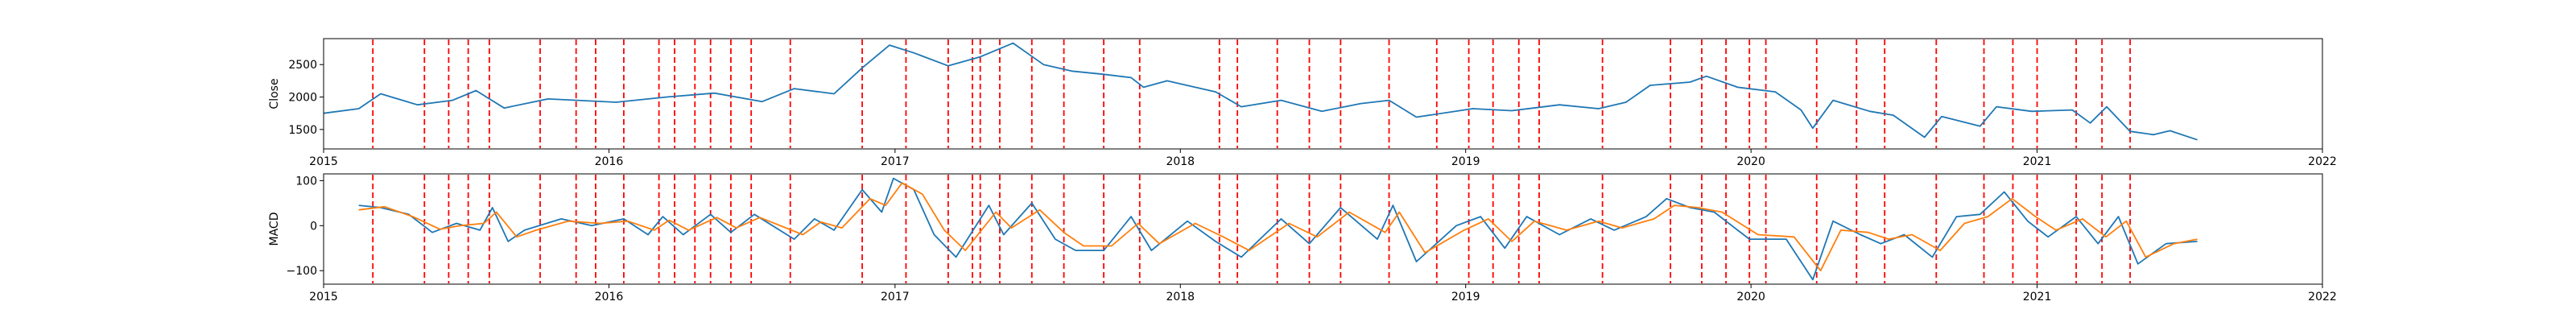  What do you see at coordinates (1180, 297) in the screenshot?
I see `macd-x-tick-label-3: 2018` at bounding box center [1180, 297].